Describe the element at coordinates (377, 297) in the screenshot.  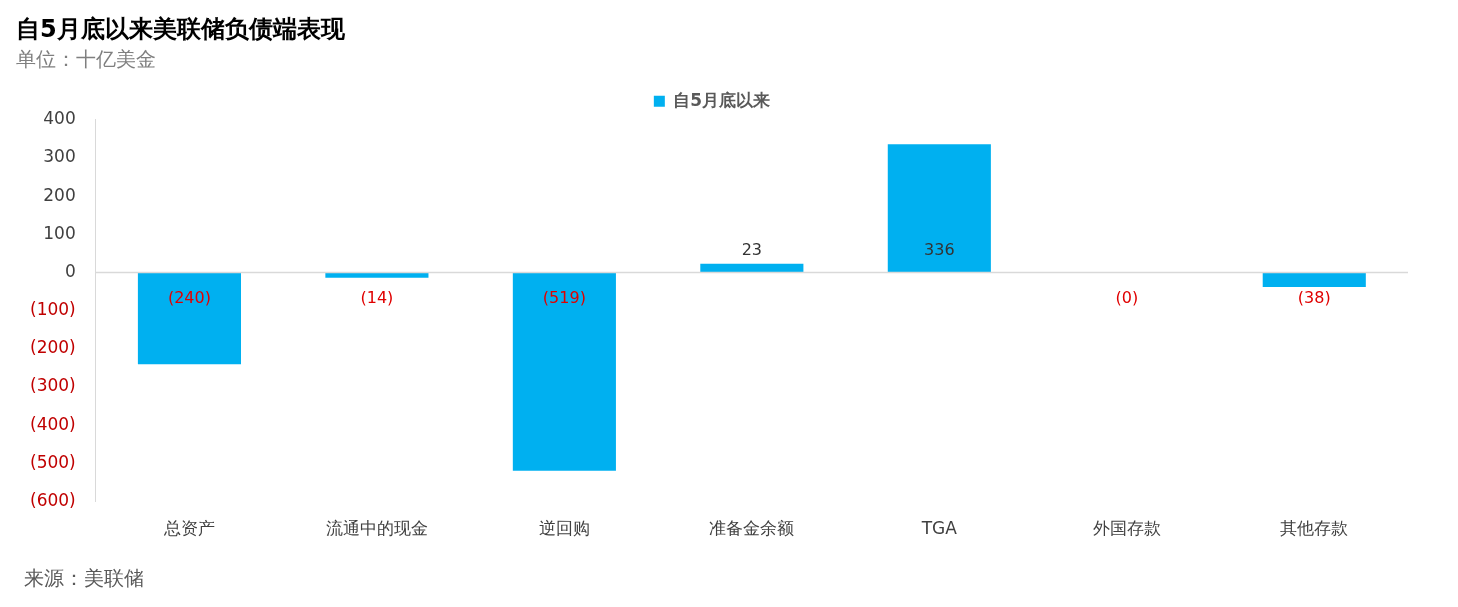
I see `data-label: (14)` at that location.